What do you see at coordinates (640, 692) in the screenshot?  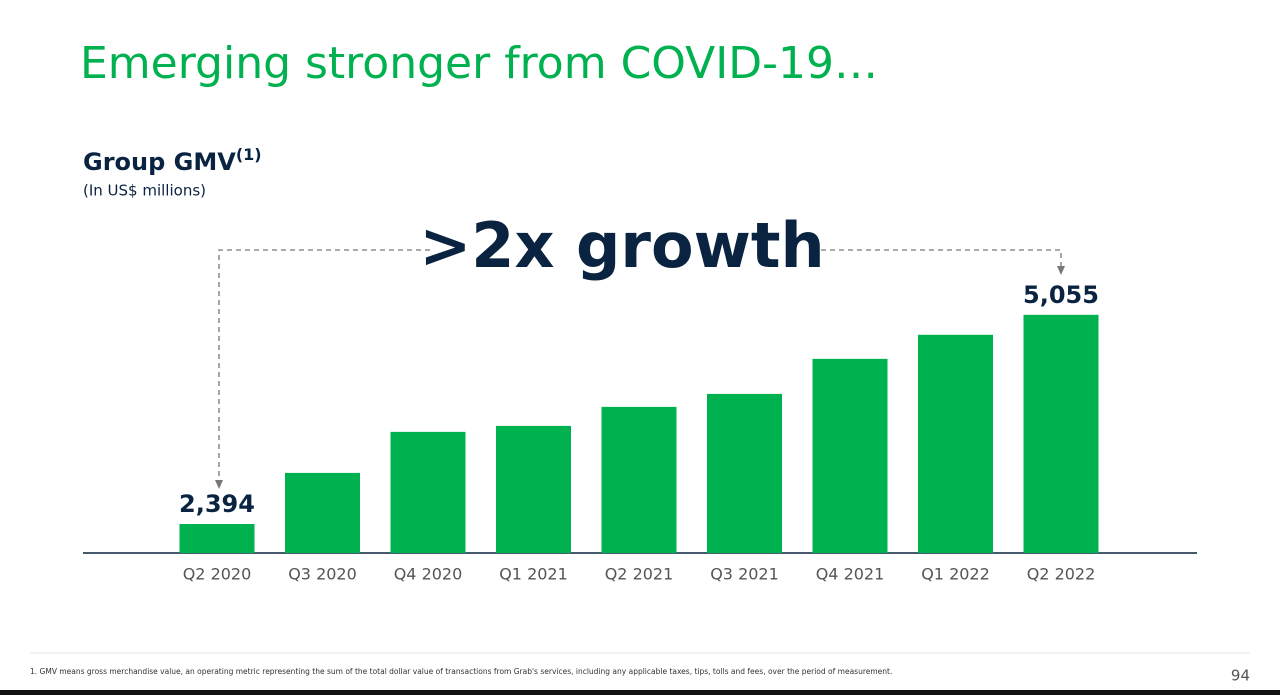 I see `bottom-bar` at bounding box center [640, 692].